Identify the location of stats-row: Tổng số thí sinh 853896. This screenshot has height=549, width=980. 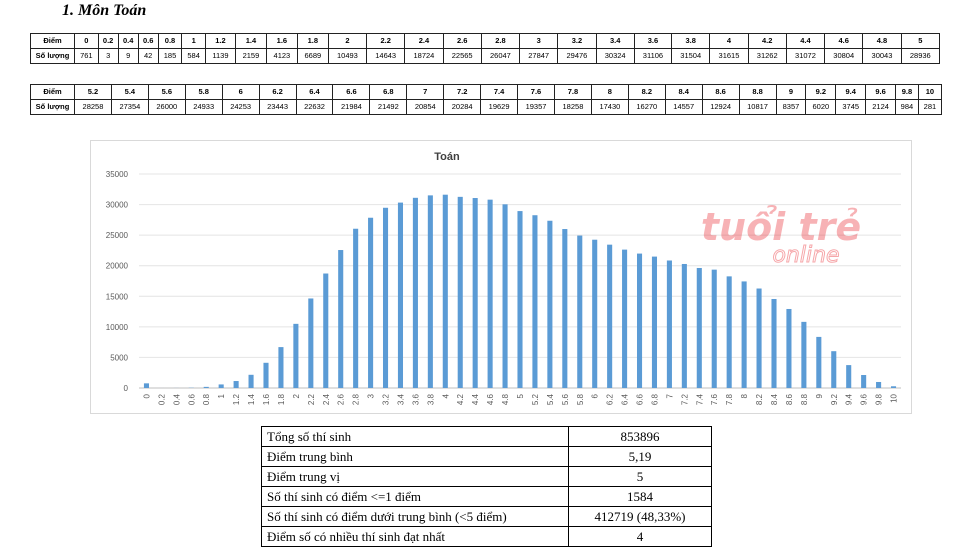
(486, 436).